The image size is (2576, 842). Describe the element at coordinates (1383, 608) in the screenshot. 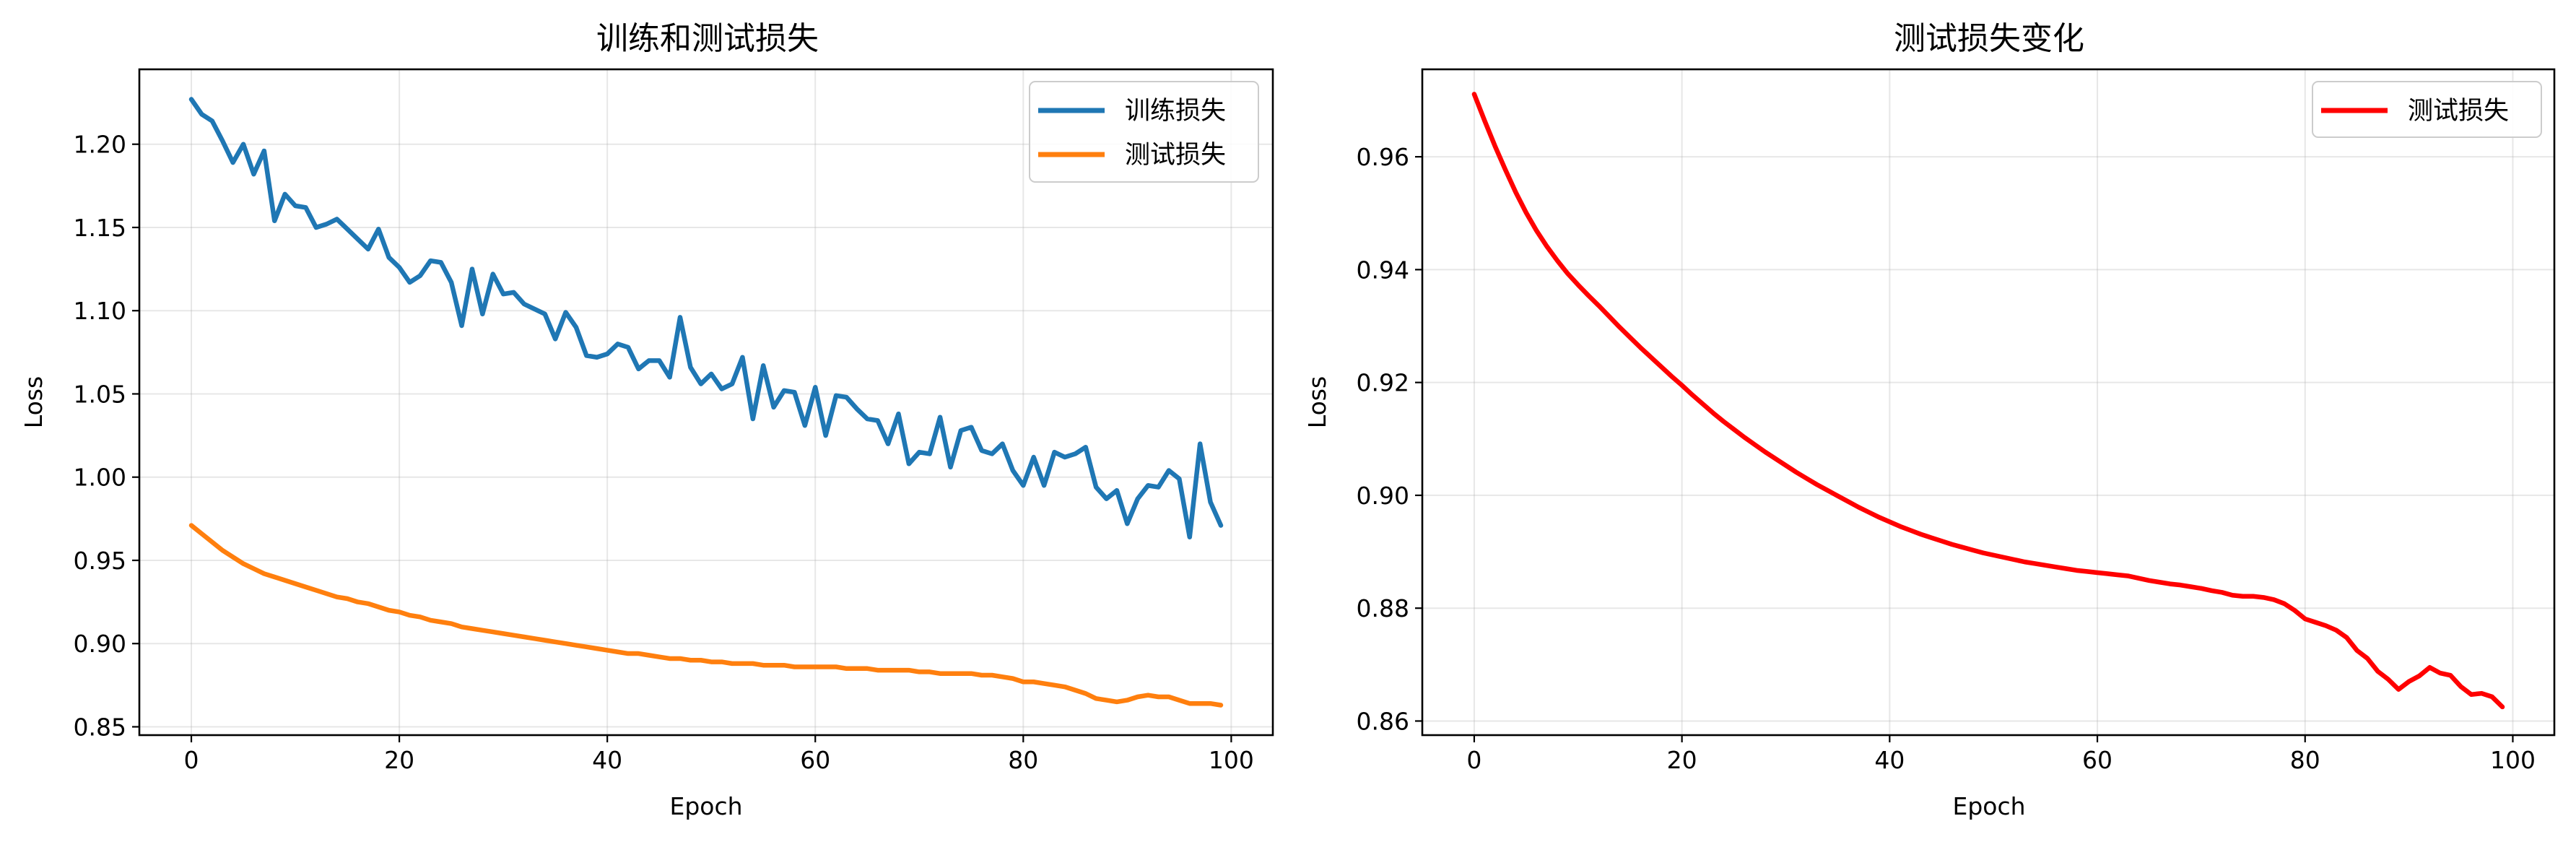

I see `y-tick-label: 0.88` at that location.